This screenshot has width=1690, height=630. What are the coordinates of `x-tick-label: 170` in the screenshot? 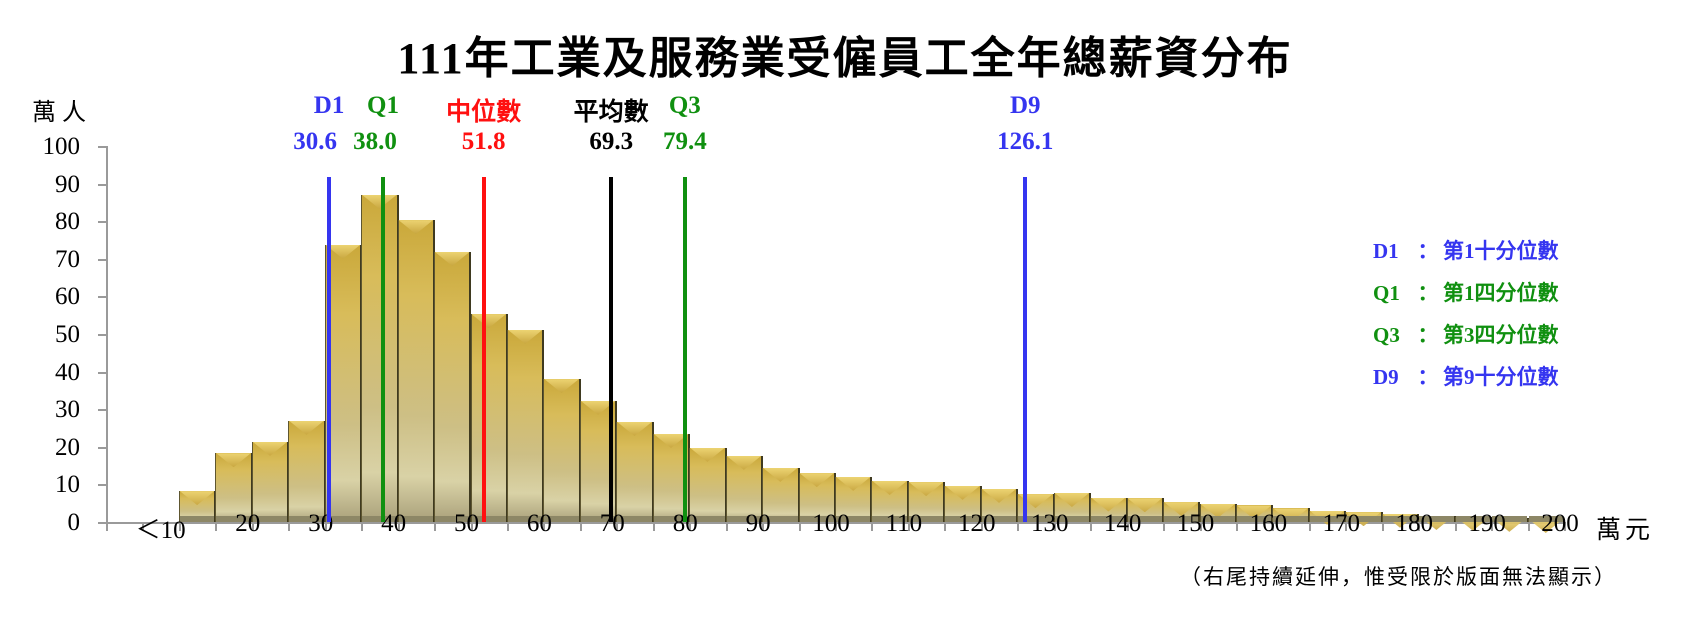 It's located at (1341, 523).